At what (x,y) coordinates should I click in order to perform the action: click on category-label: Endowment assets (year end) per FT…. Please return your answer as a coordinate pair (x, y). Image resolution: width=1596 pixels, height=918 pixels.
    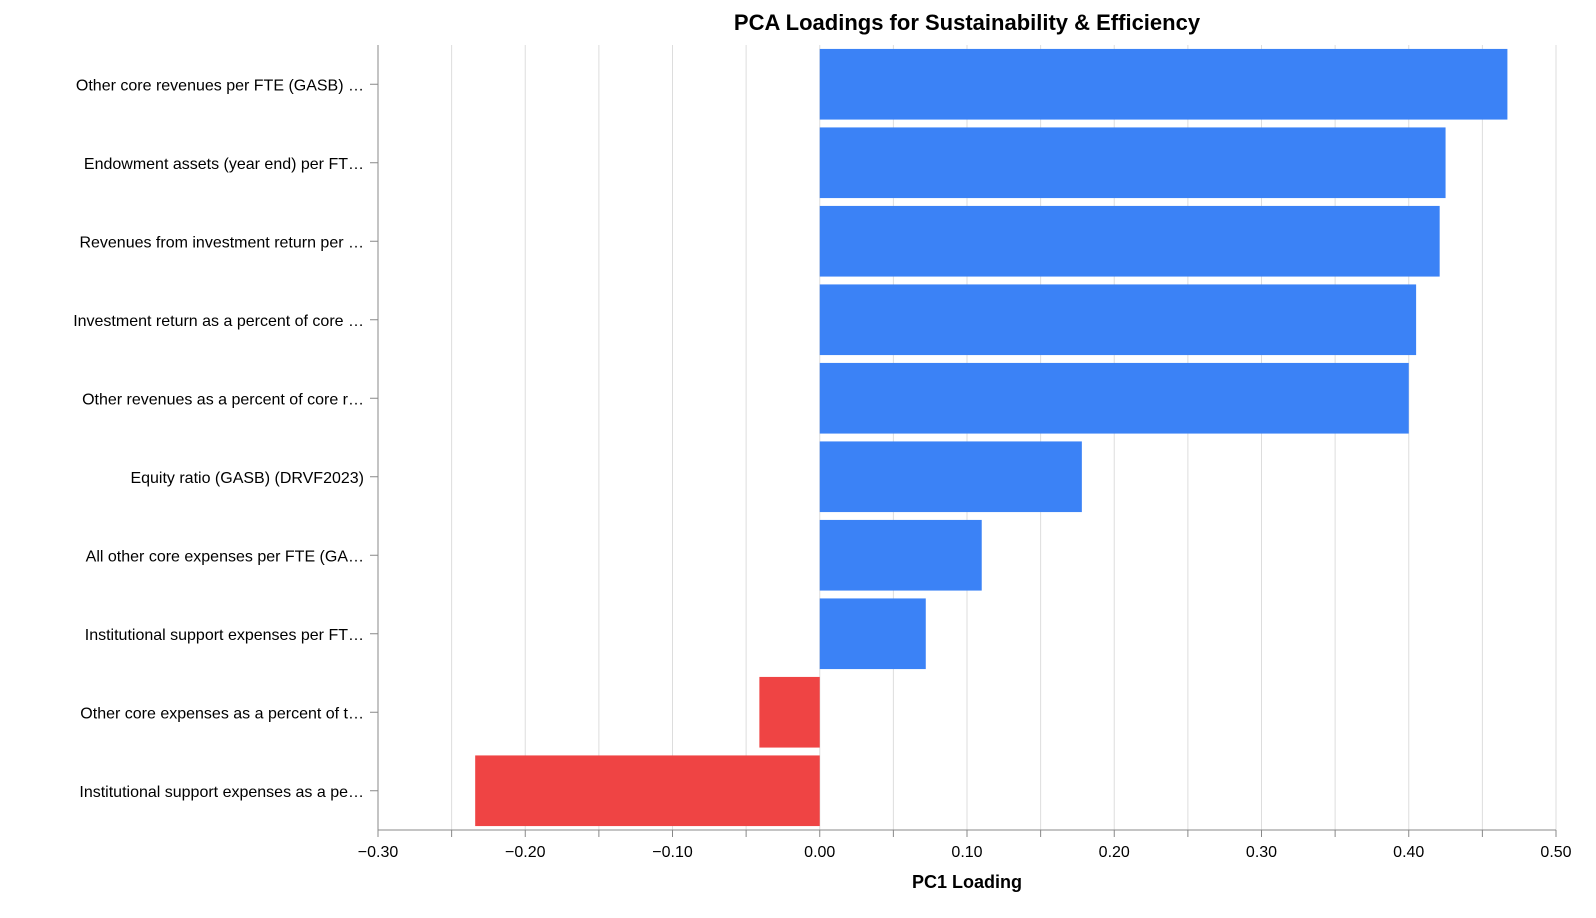
    Looking at the image, I should click on (224, 164).